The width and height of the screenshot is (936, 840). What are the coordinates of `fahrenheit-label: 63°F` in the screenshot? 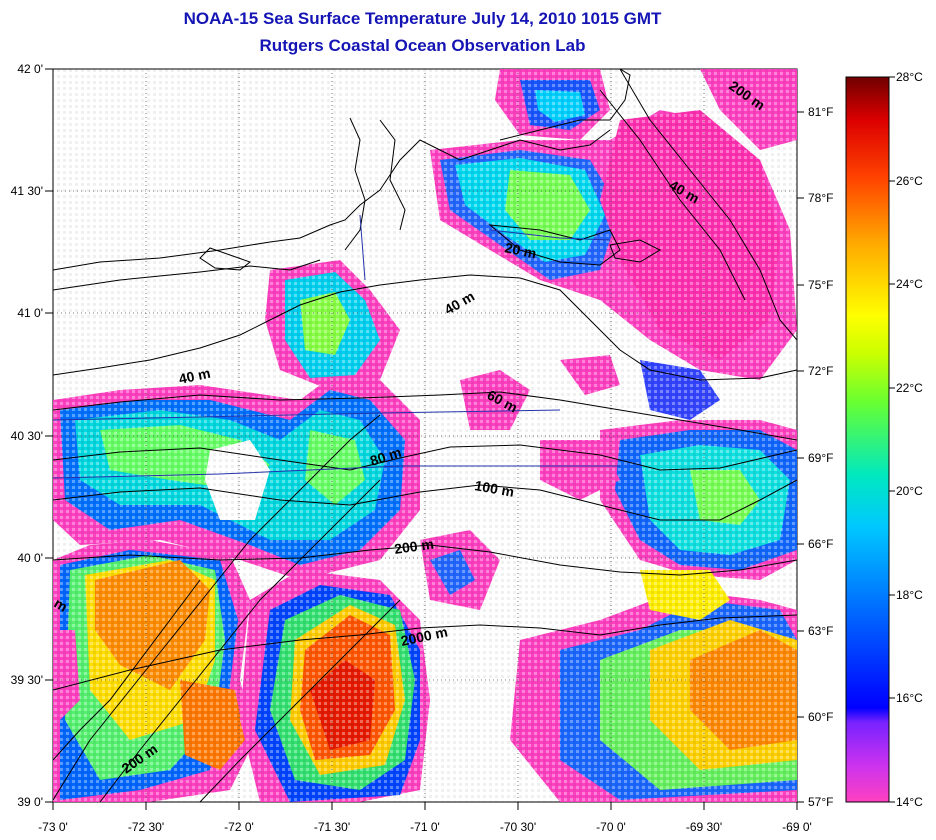 It's located at (820, 631).